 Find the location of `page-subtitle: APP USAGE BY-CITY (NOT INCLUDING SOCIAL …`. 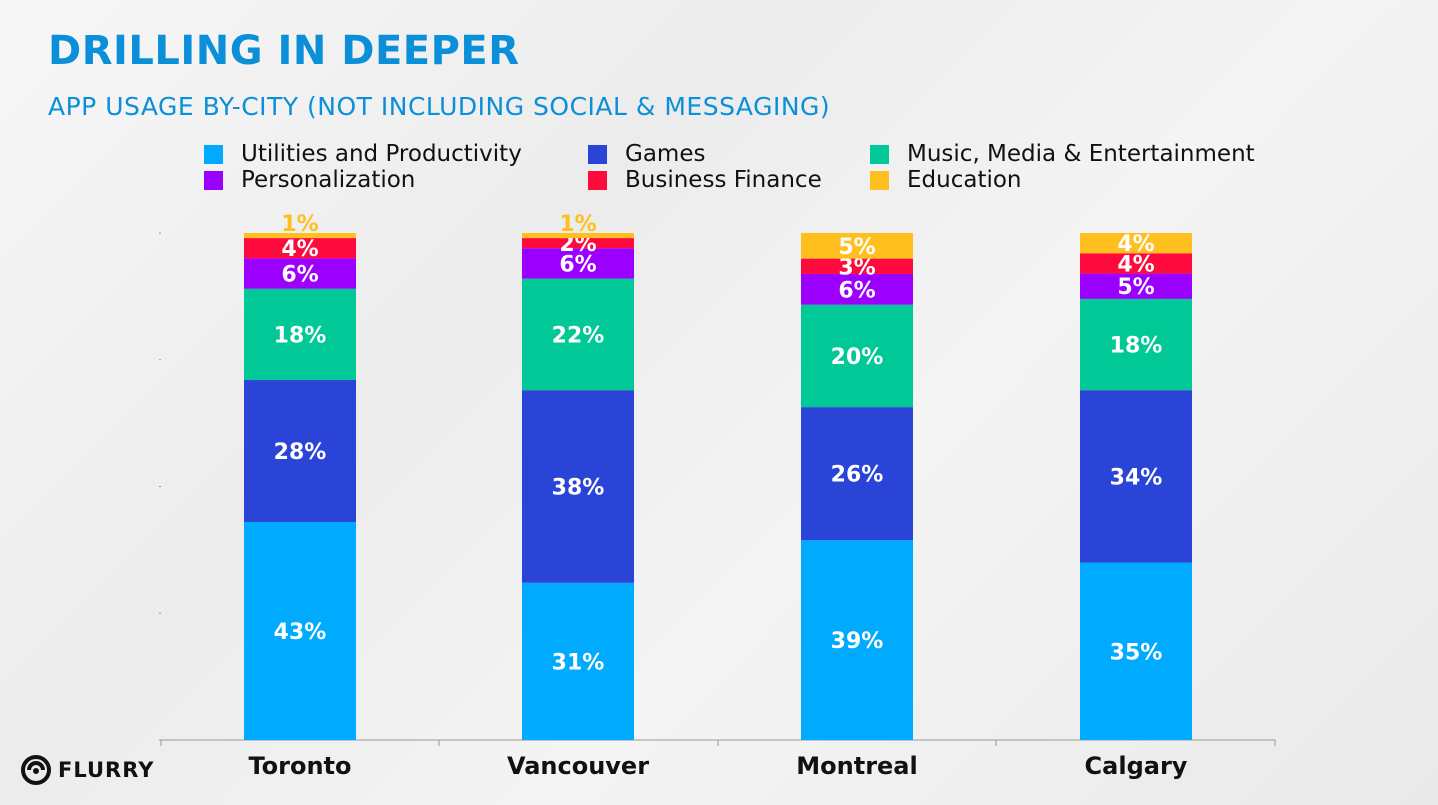

page-subtitle: APP USAGE BY-CITY (NOT INCLUDING SOCIAL … is located at coordinates (439, 106).